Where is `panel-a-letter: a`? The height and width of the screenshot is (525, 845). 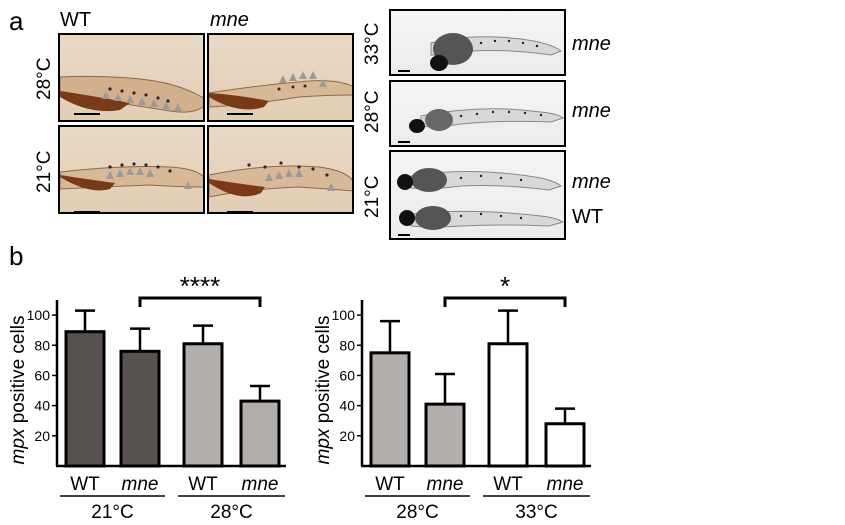 panel-a-letter: a is located at coordinates (16, 21).